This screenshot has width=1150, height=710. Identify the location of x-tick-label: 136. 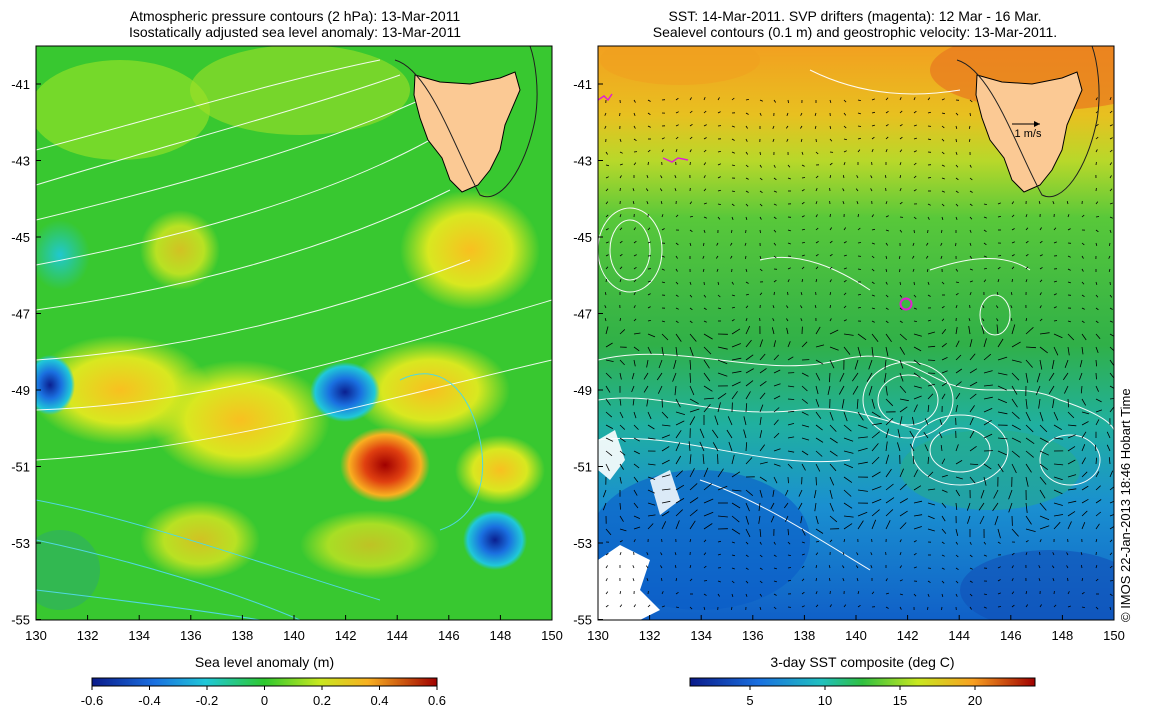
(753, 635).